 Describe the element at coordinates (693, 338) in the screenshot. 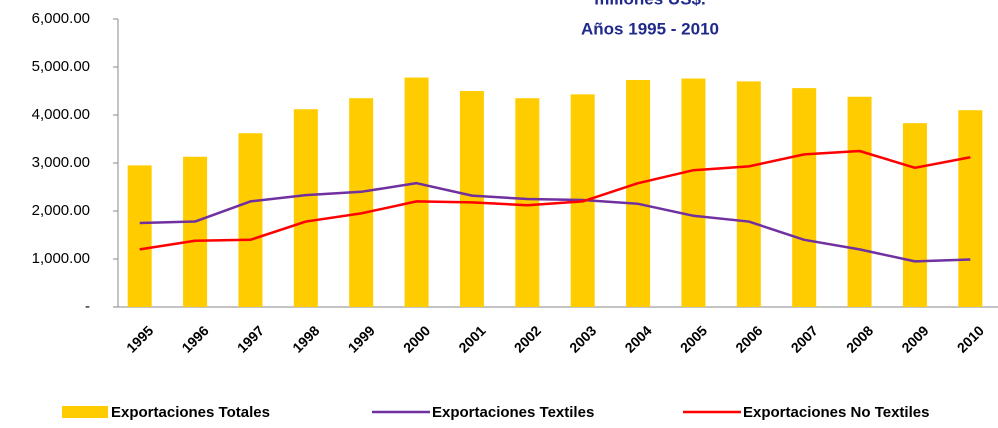

I see `x-tick-label: 2005` at that location.